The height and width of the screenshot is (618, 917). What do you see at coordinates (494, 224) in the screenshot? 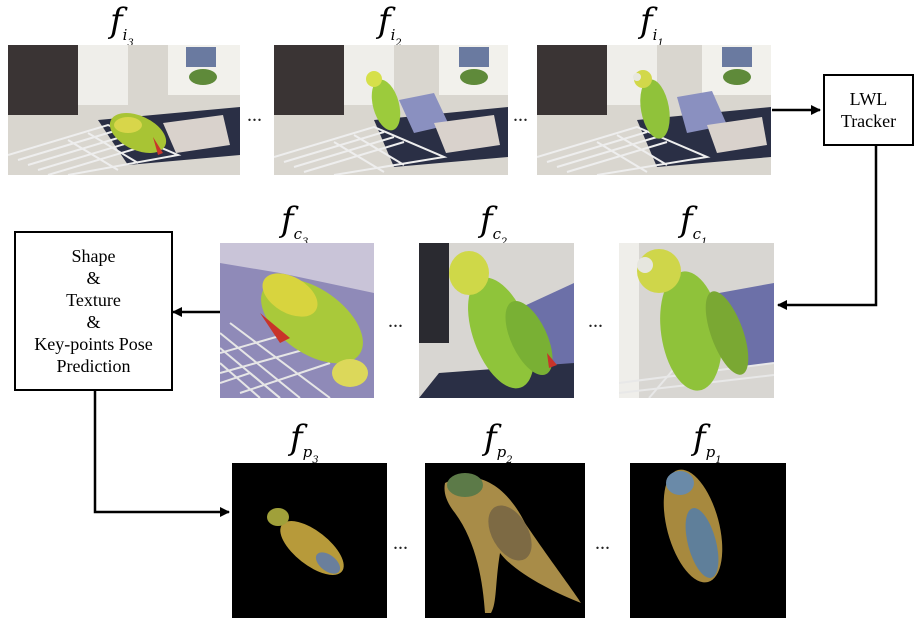
I see `label-f-c2: fc2` at bounding box center [494, 224].